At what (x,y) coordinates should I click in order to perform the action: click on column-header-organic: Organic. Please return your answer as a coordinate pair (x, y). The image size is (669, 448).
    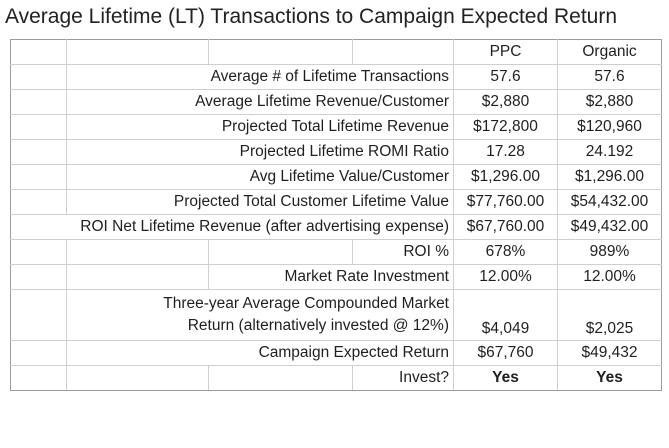
    Looking at the image, I should click on (609, 52).